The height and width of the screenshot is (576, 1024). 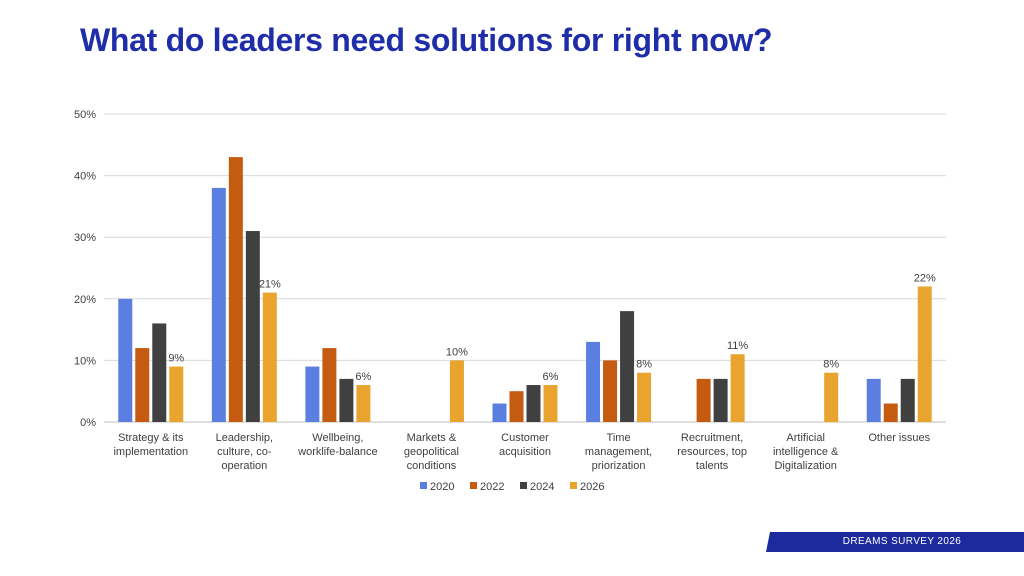 I want to click on legend-label: 2024, so click(x=542, y=487).